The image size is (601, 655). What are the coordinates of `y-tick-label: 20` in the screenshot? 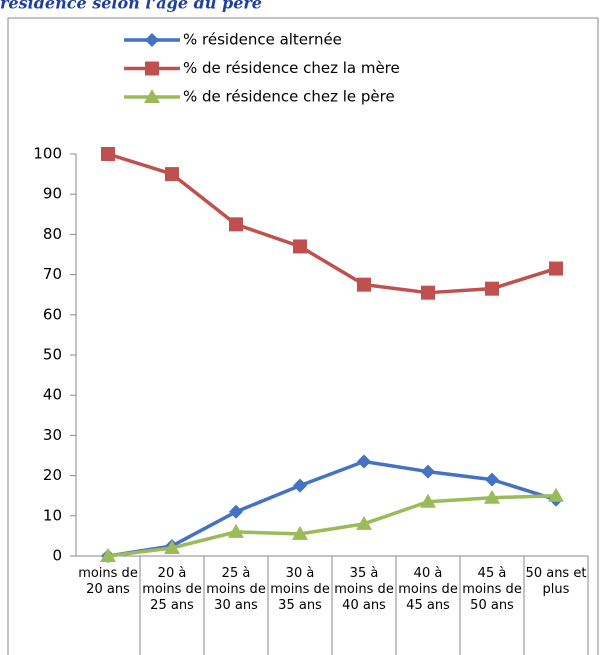 It's located at (52, 475).